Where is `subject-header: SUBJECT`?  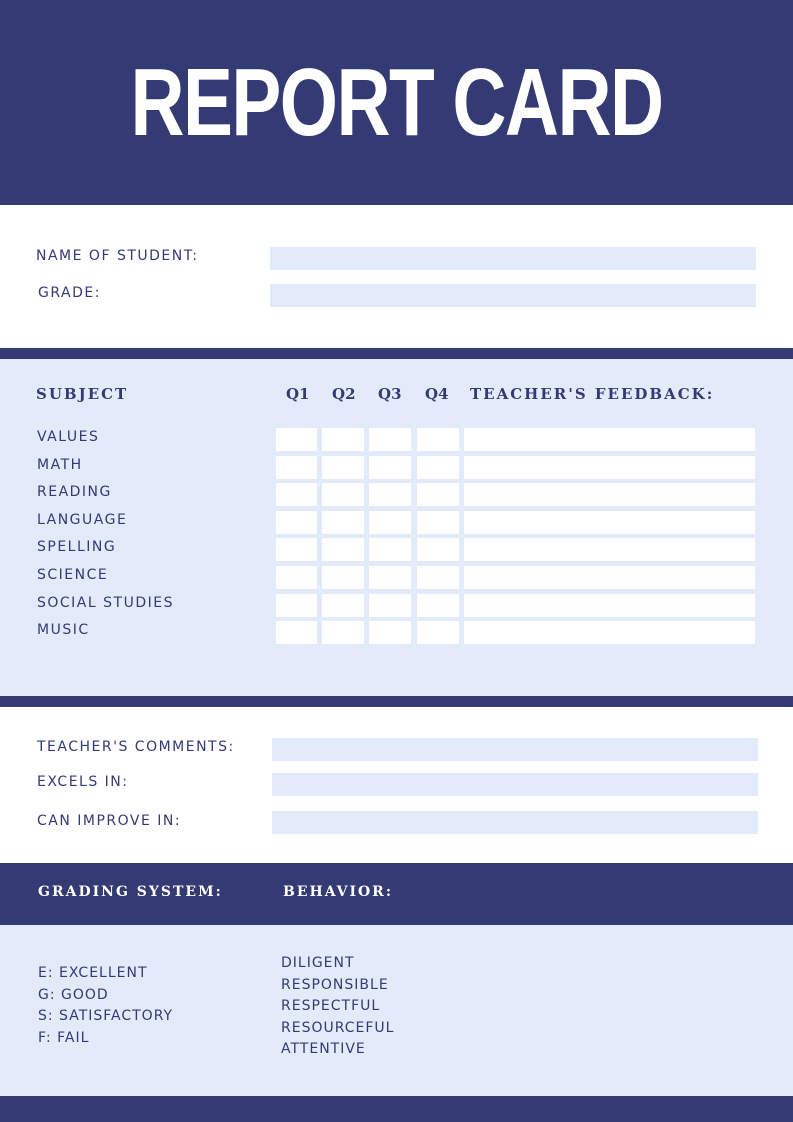 subject-header: SUBJECT is located at coordinates (82, 394).